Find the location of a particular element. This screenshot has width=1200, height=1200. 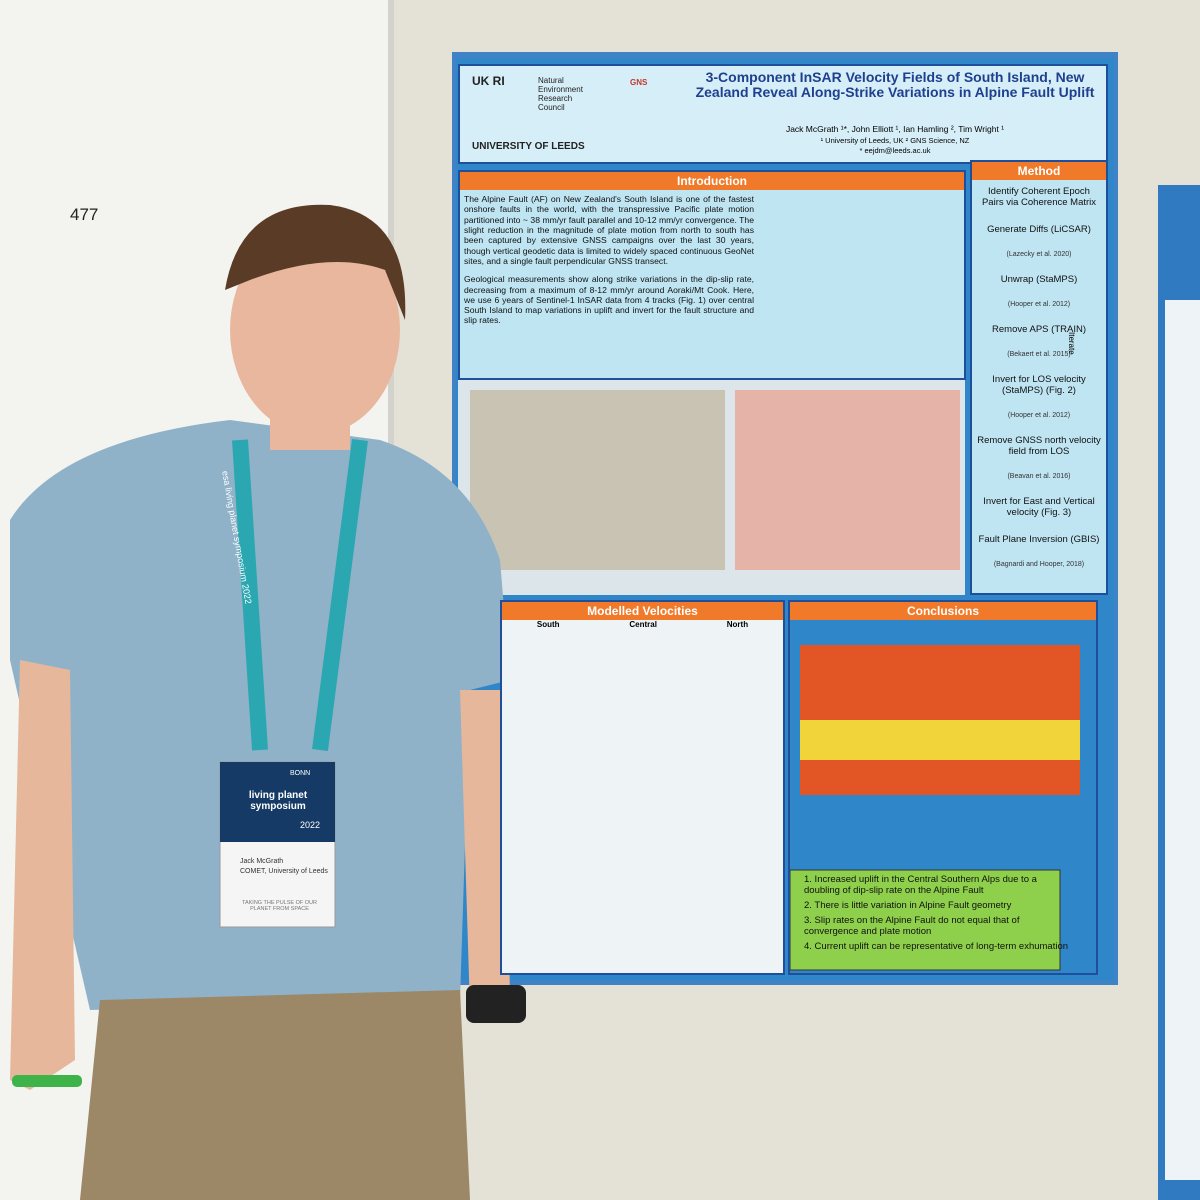

section-heading: Method is located at coordinates (1039, 171).